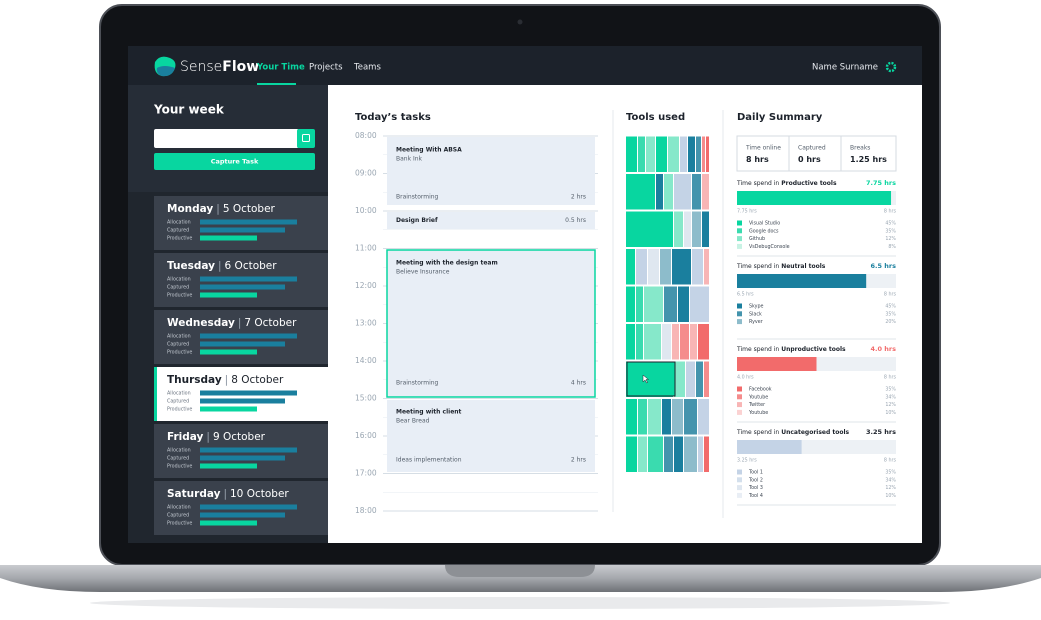 Image resolution: width=1041 pixels, height=620 pixels. Describe the element at coordinates (366, 360) in the screenshot. I see `hour-label: 14:00` at that location.